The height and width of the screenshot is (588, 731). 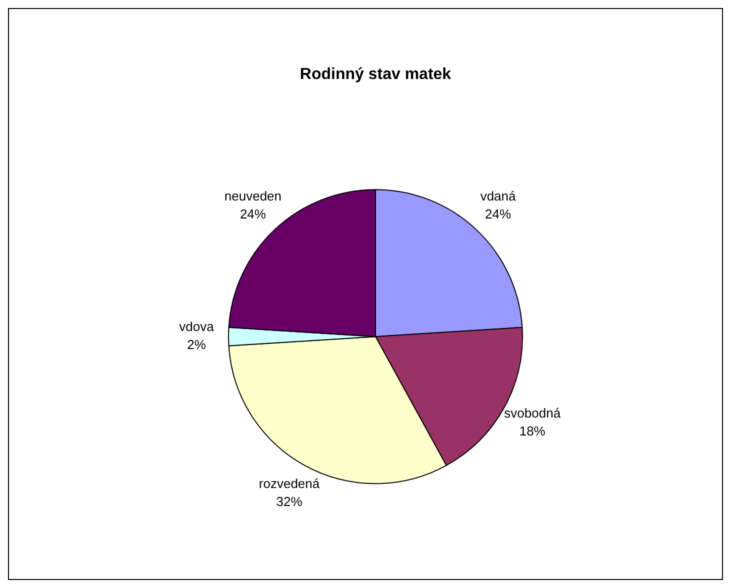 What do you see at coordinates (532, 430) in the screenshot?
I see `data-label: 18%` at bounding box center [532, 430].